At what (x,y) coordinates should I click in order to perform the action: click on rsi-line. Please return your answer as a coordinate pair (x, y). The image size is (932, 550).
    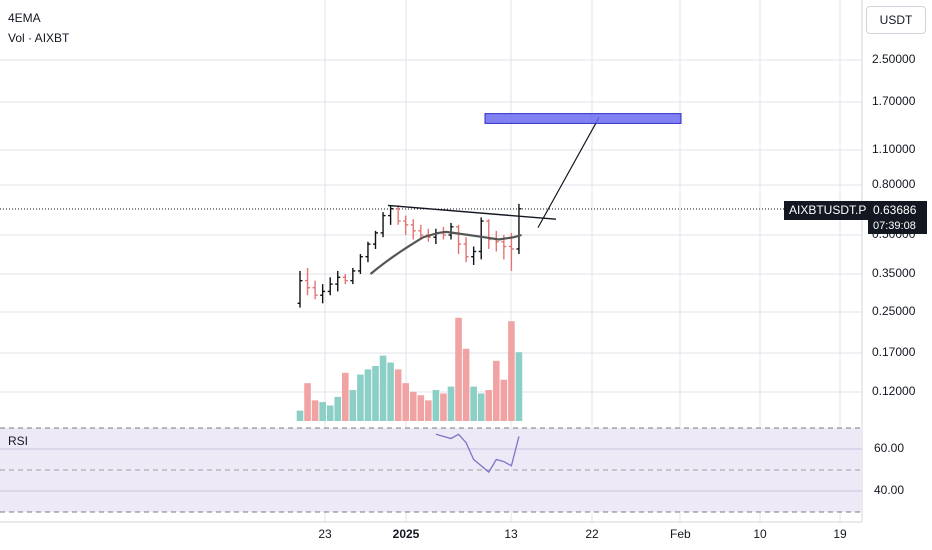
    Looking at the image, I should click on (477, 453).